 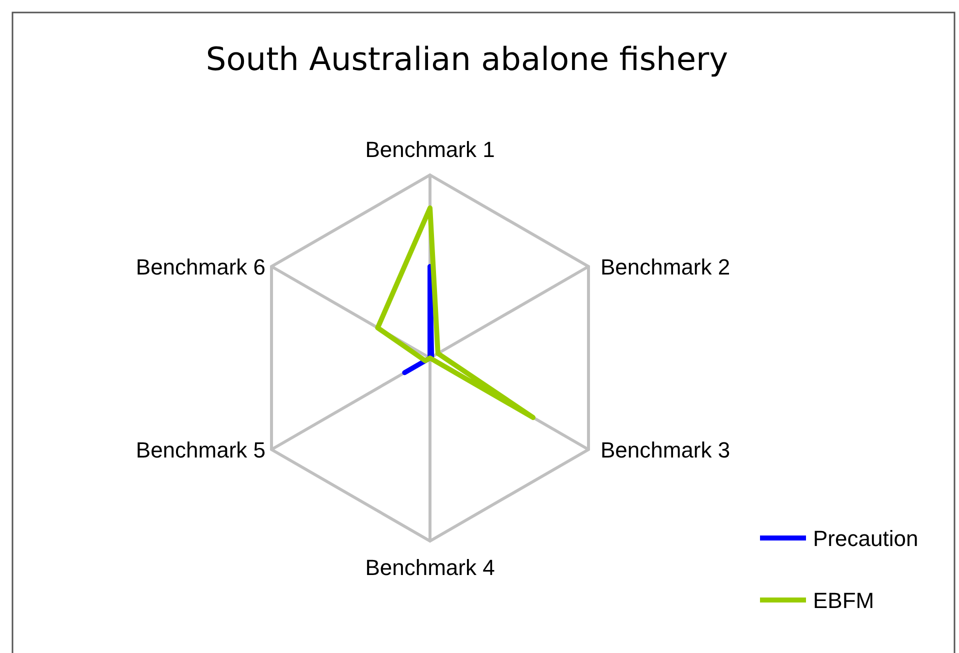 I want to click on spoke-label: Benchmark 1, so click(x=430, y=149).